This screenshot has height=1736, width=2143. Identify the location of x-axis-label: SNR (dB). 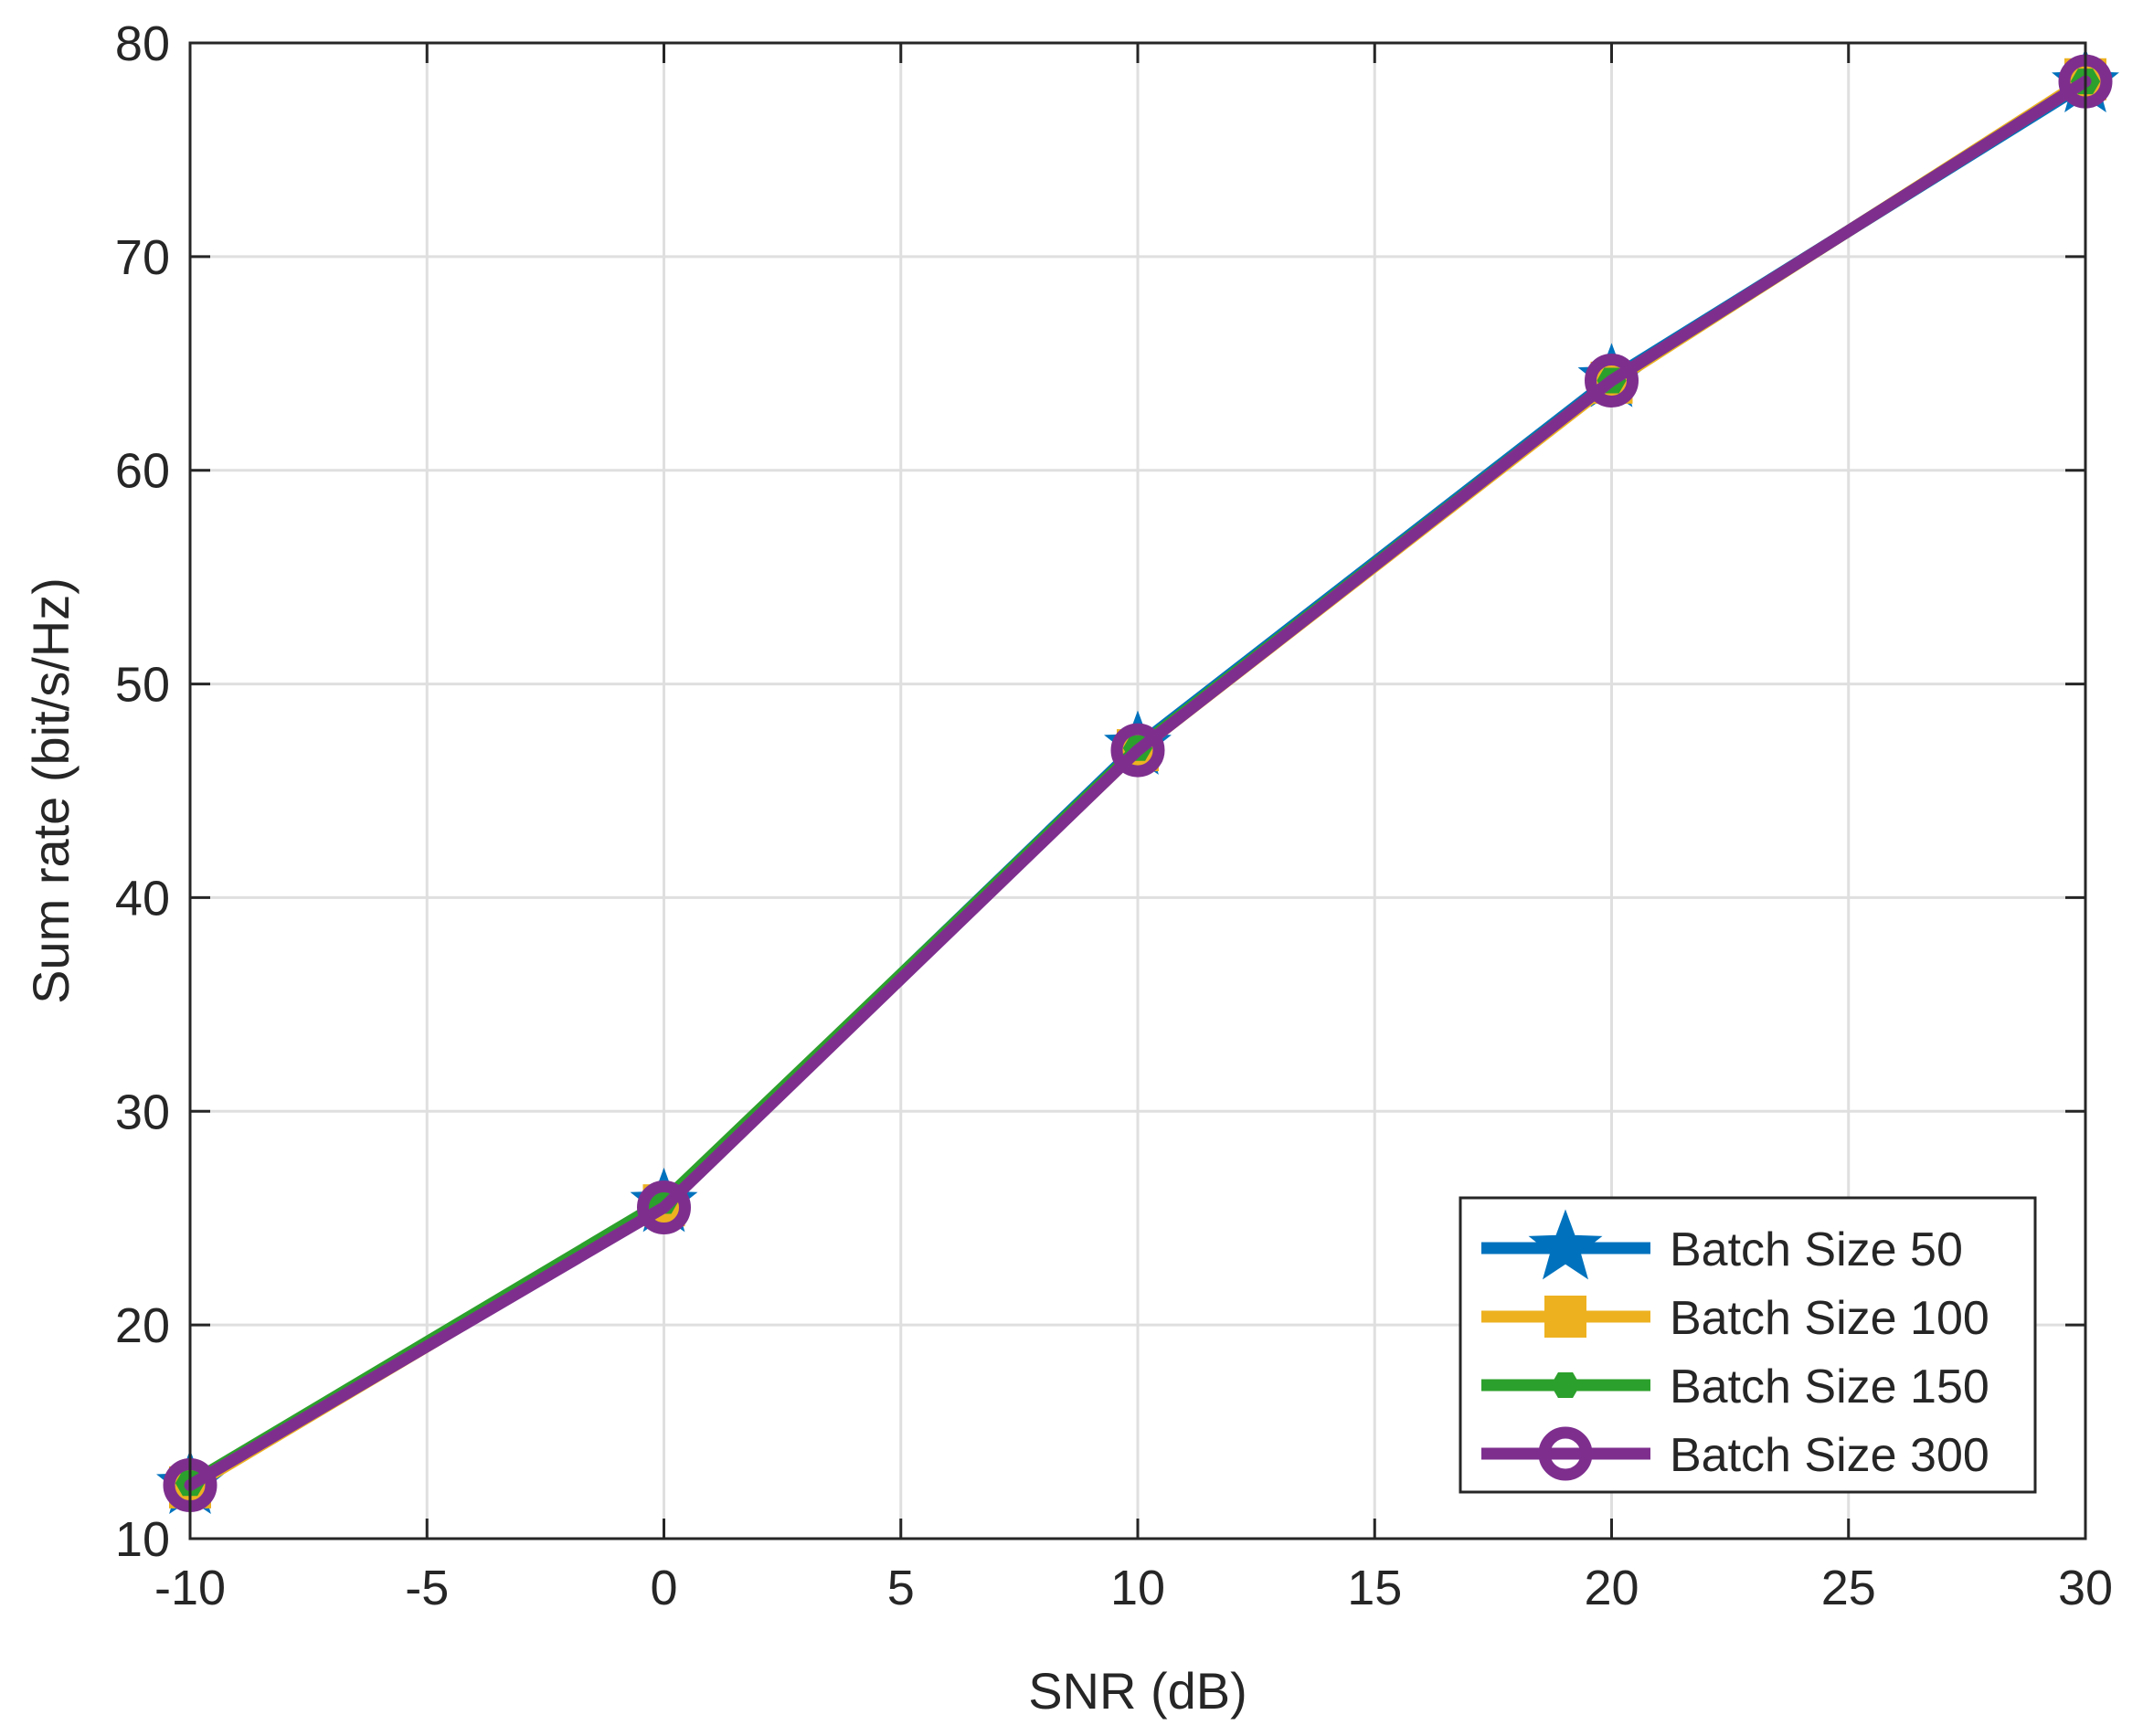
(1137, 1691).